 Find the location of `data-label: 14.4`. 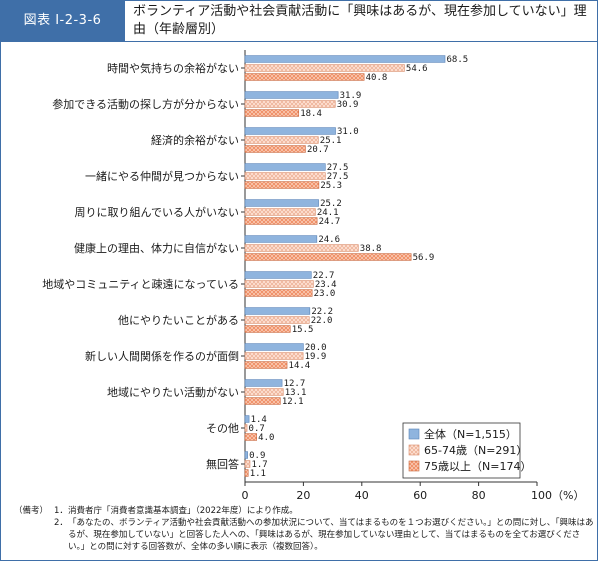

data-label: 14.4 is located at coordinates (300, 366).